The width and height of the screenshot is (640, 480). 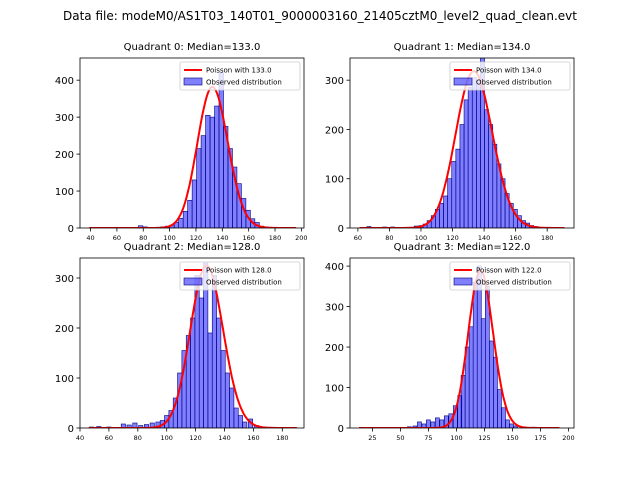 I want to click on x-tick-label: 140, so click(x=484, y=238).